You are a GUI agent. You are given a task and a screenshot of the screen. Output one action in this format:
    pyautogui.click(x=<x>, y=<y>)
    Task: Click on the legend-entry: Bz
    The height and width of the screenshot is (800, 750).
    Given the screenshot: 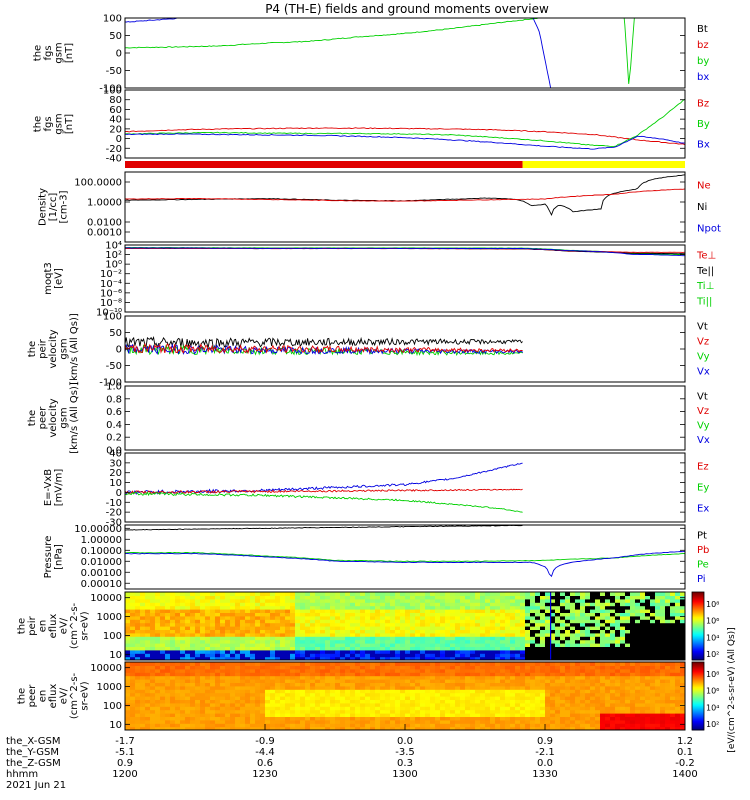 What is the action you would take?
    pyautogui.click(x=703, y=103)
    